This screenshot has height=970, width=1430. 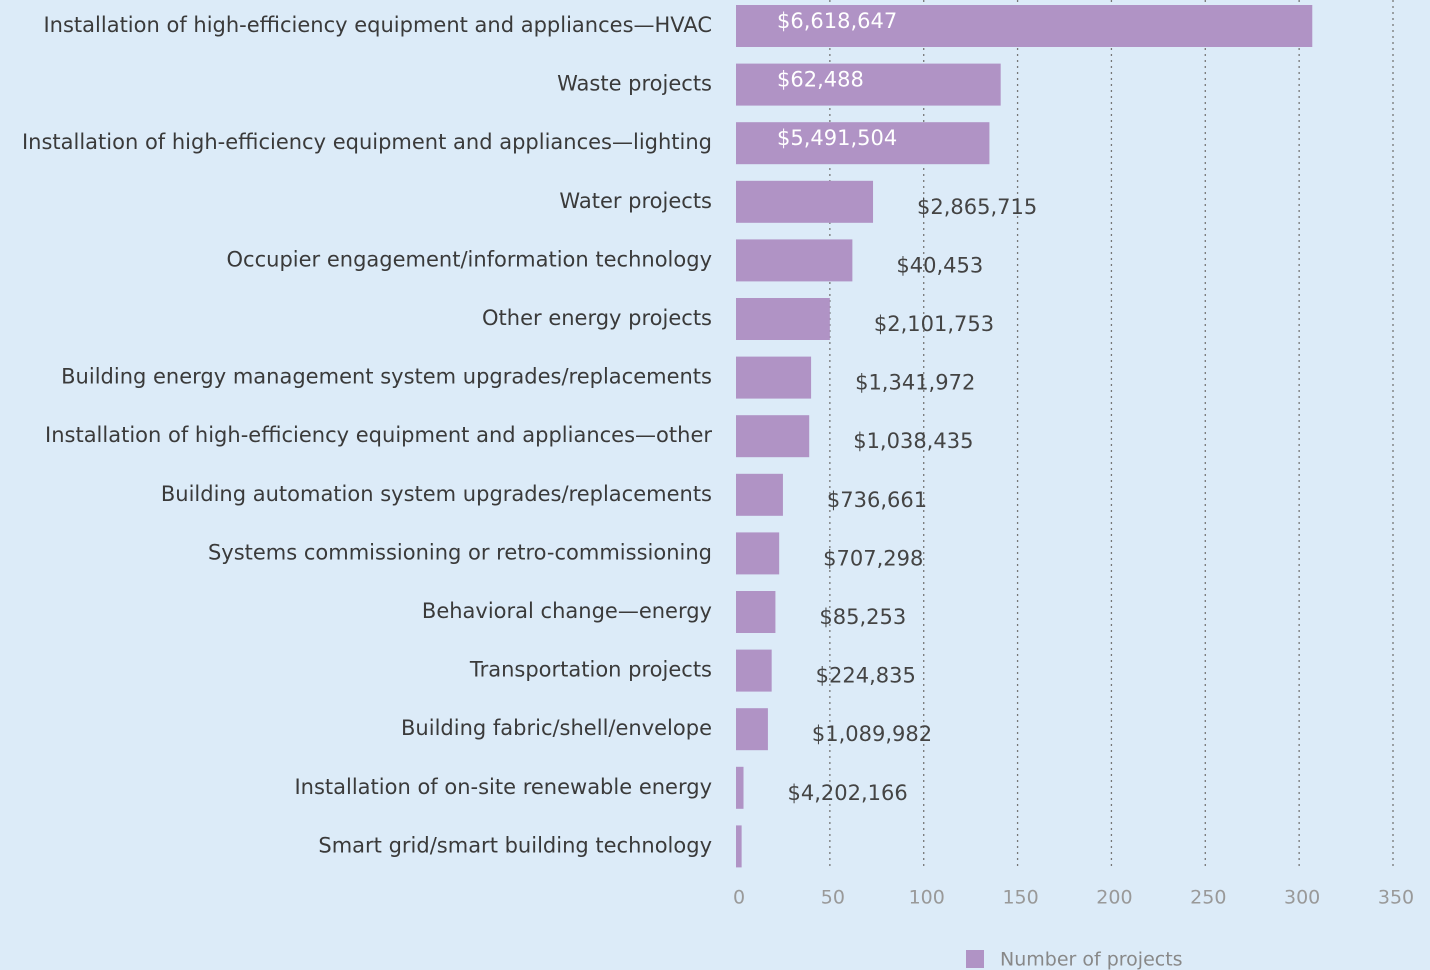 I want to click on cost-label: $85,253, so click(x=862, y=617).